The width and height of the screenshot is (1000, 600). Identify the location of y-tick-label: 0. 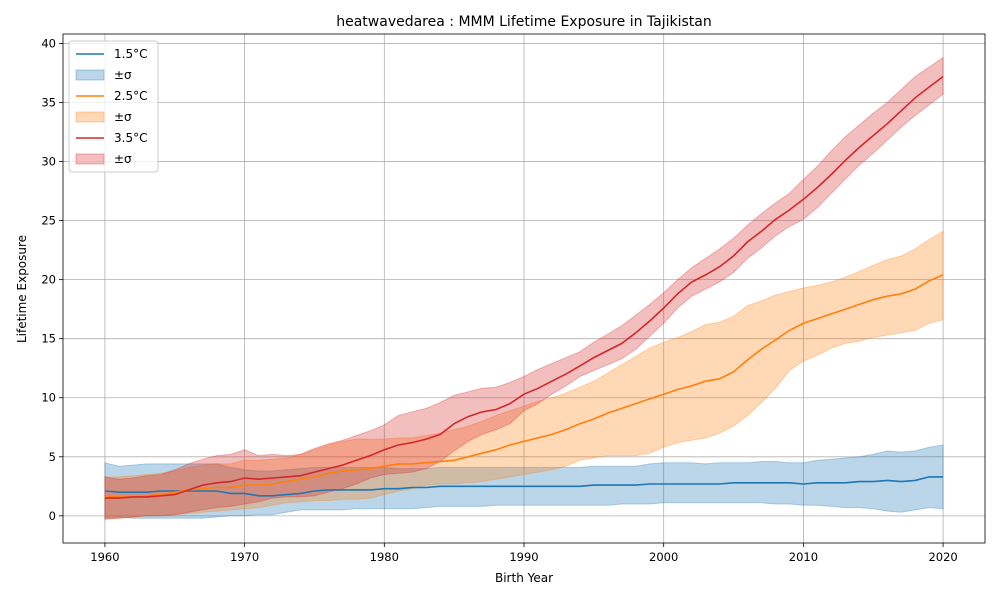
(52, 516).